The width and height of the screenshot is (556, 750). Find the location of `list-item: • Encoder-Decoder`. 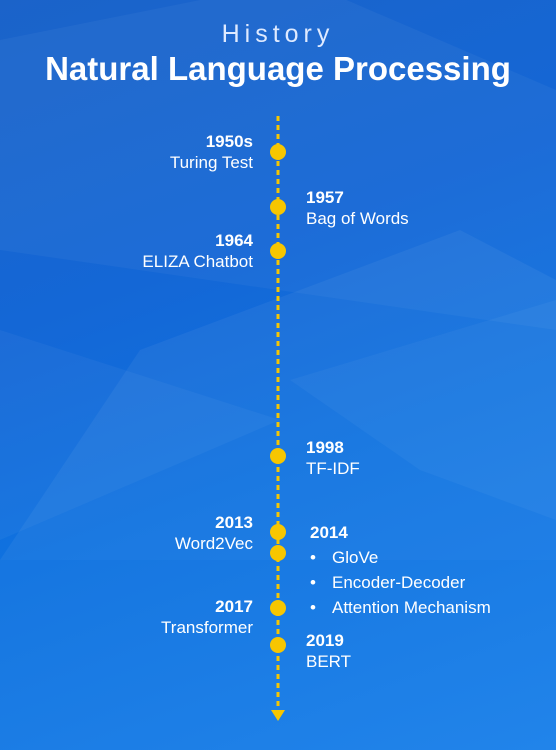

list-item: • Encoder-Decoder is located at coordinates (400, 582).